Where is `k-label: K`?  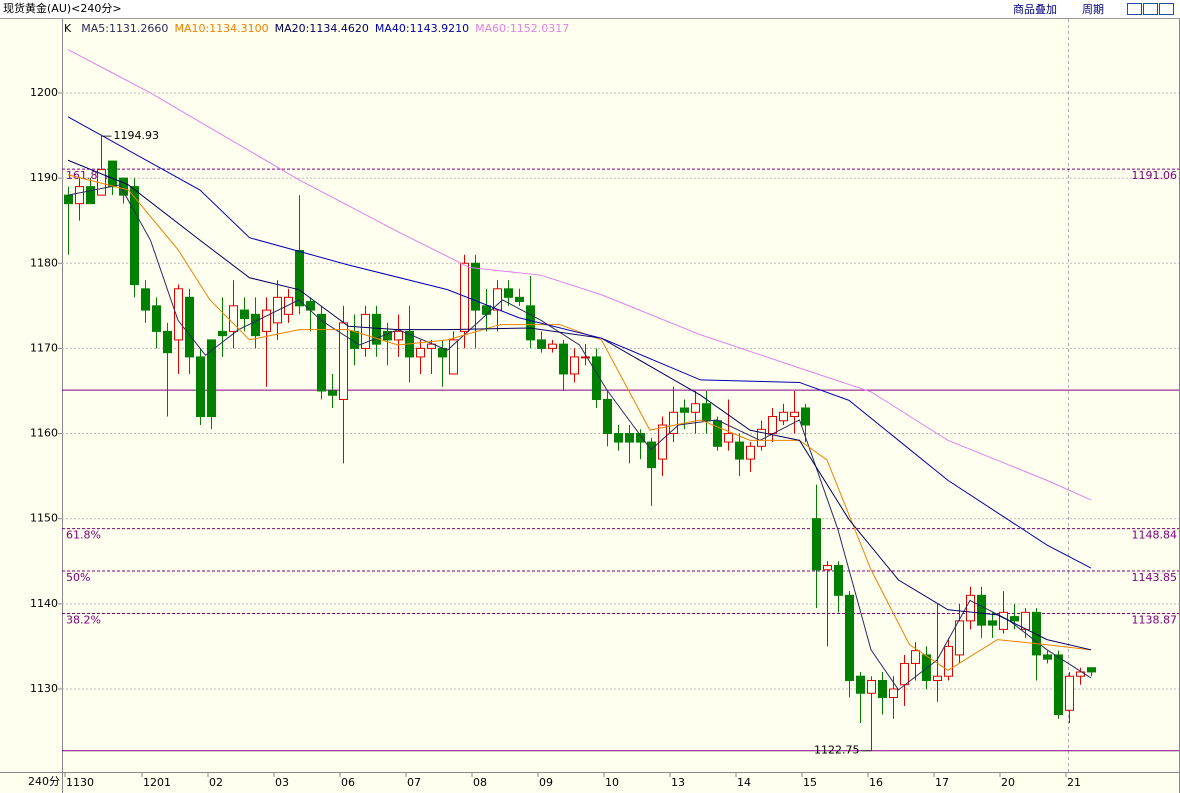
k-label: K is located at coordinates (68, 28).